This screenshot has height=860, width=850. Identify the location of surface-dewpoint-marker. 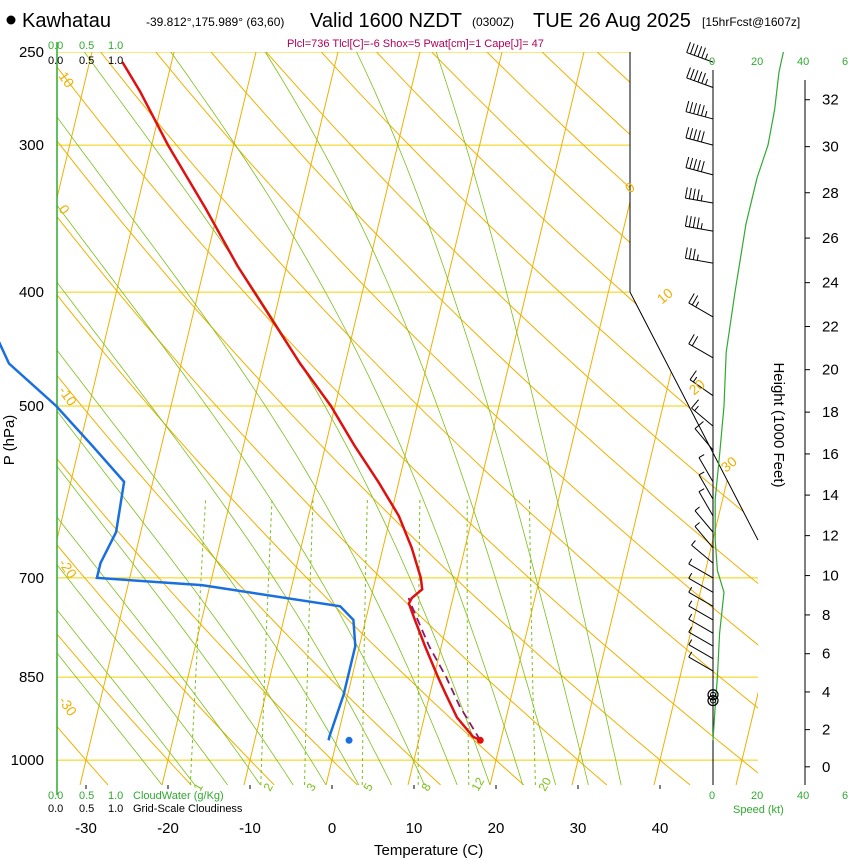
(349, 740).